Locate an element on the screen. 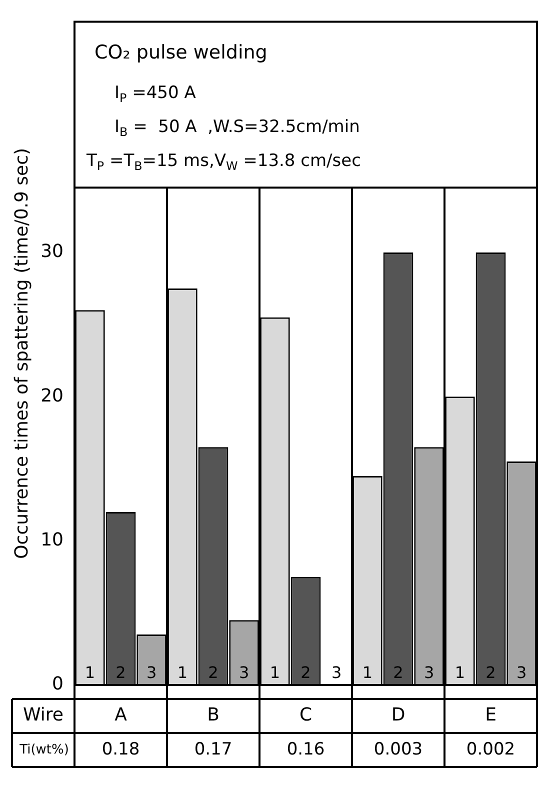 The height and width of the screenshot is (787, 549). y-tick-label: 10 is located at coordinates (52, 540).